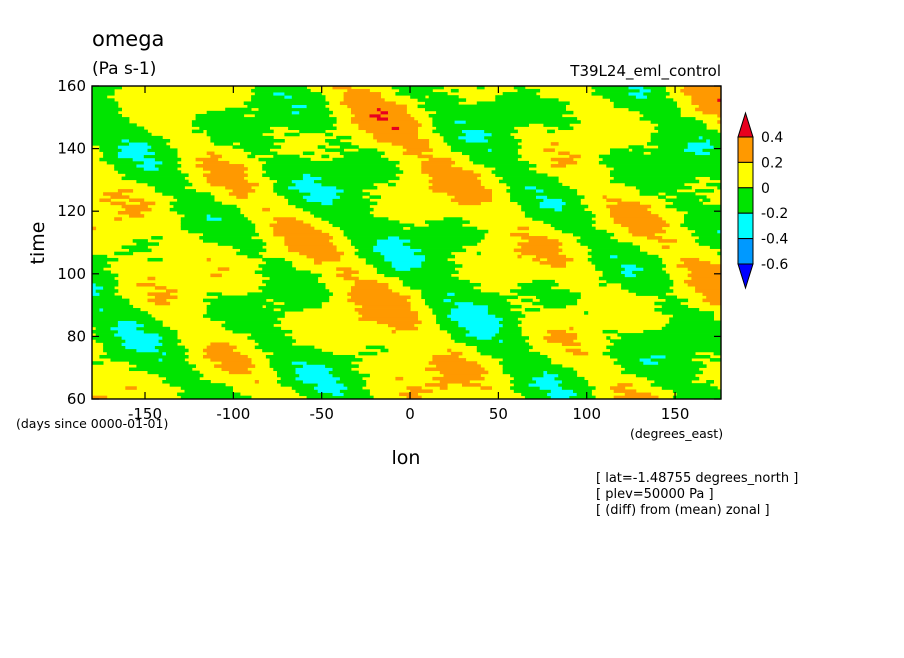 This screenshot has height=658, width=904. Describe the element at coordinates (145, 414) in the screenshot. I see `x-tick-label: -150` at that location.